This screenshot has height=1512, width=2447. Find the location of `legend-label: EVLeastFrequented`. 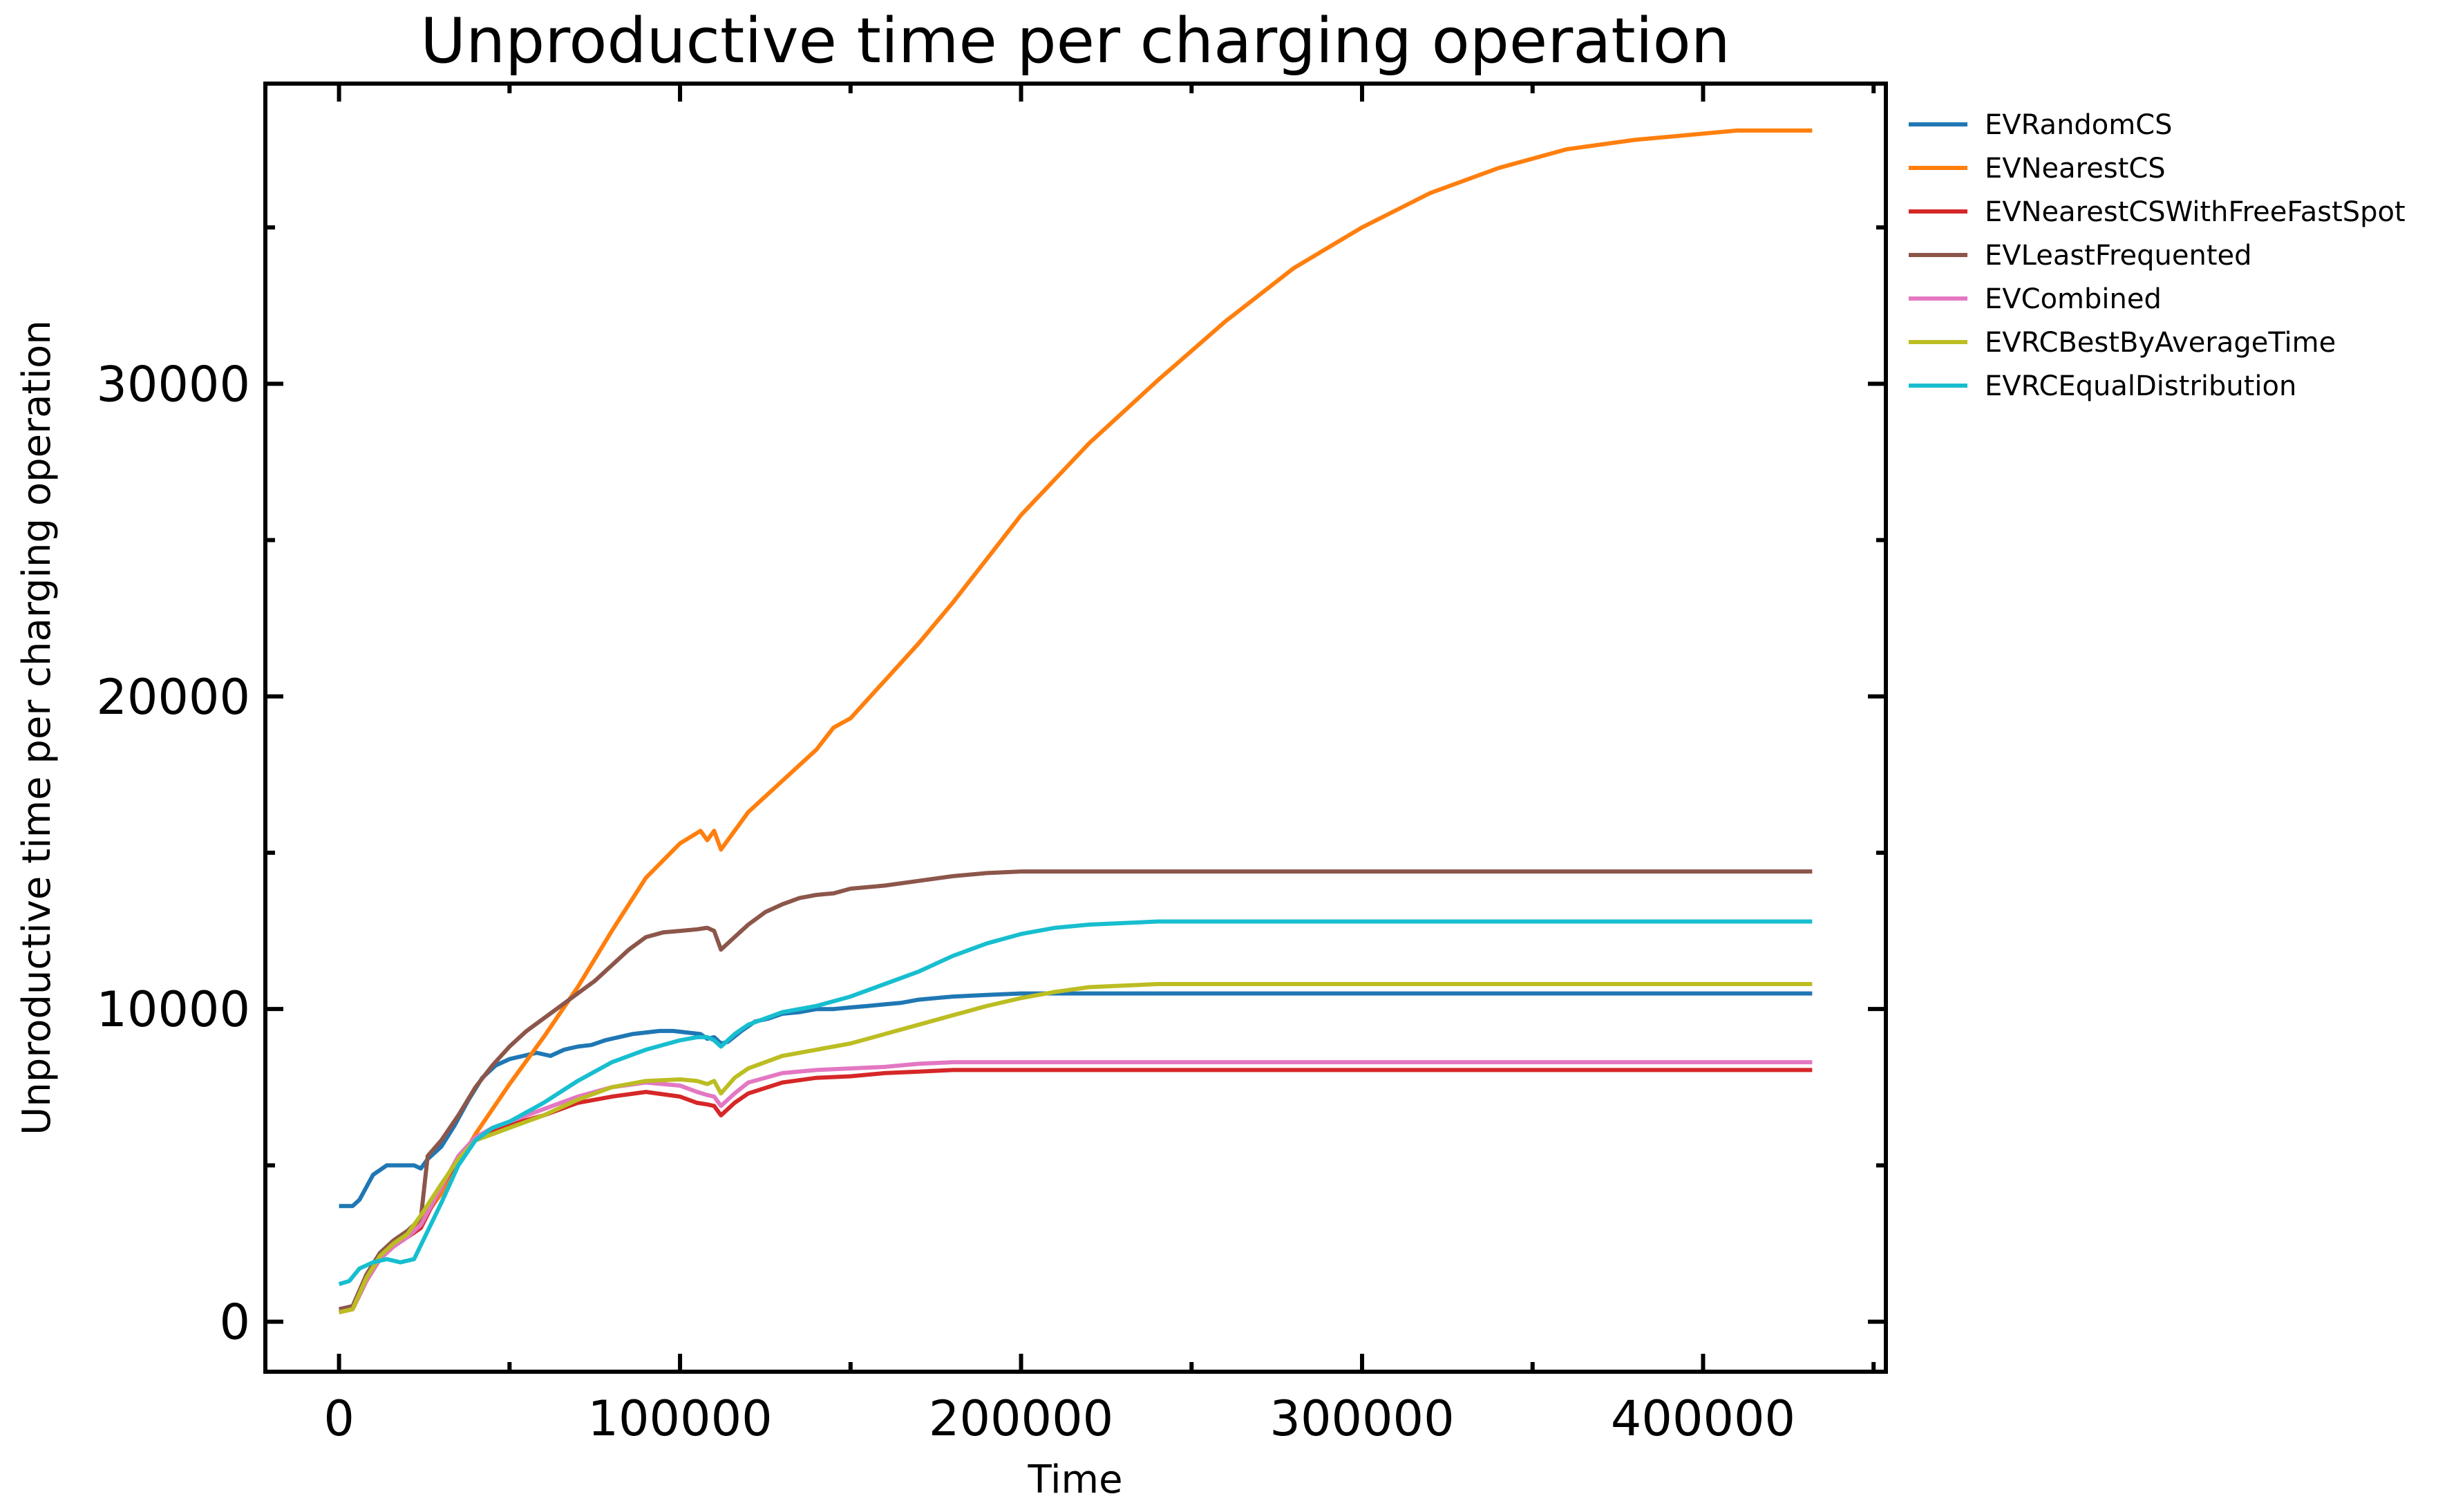

legend-label: EVLeastFrequented is located at coordinates (2118, 256).